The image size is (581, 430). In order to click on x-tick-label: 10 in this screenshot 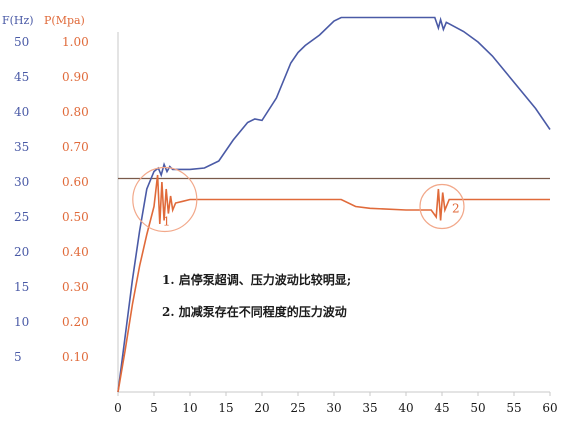, I will do `click(189, 408)`.